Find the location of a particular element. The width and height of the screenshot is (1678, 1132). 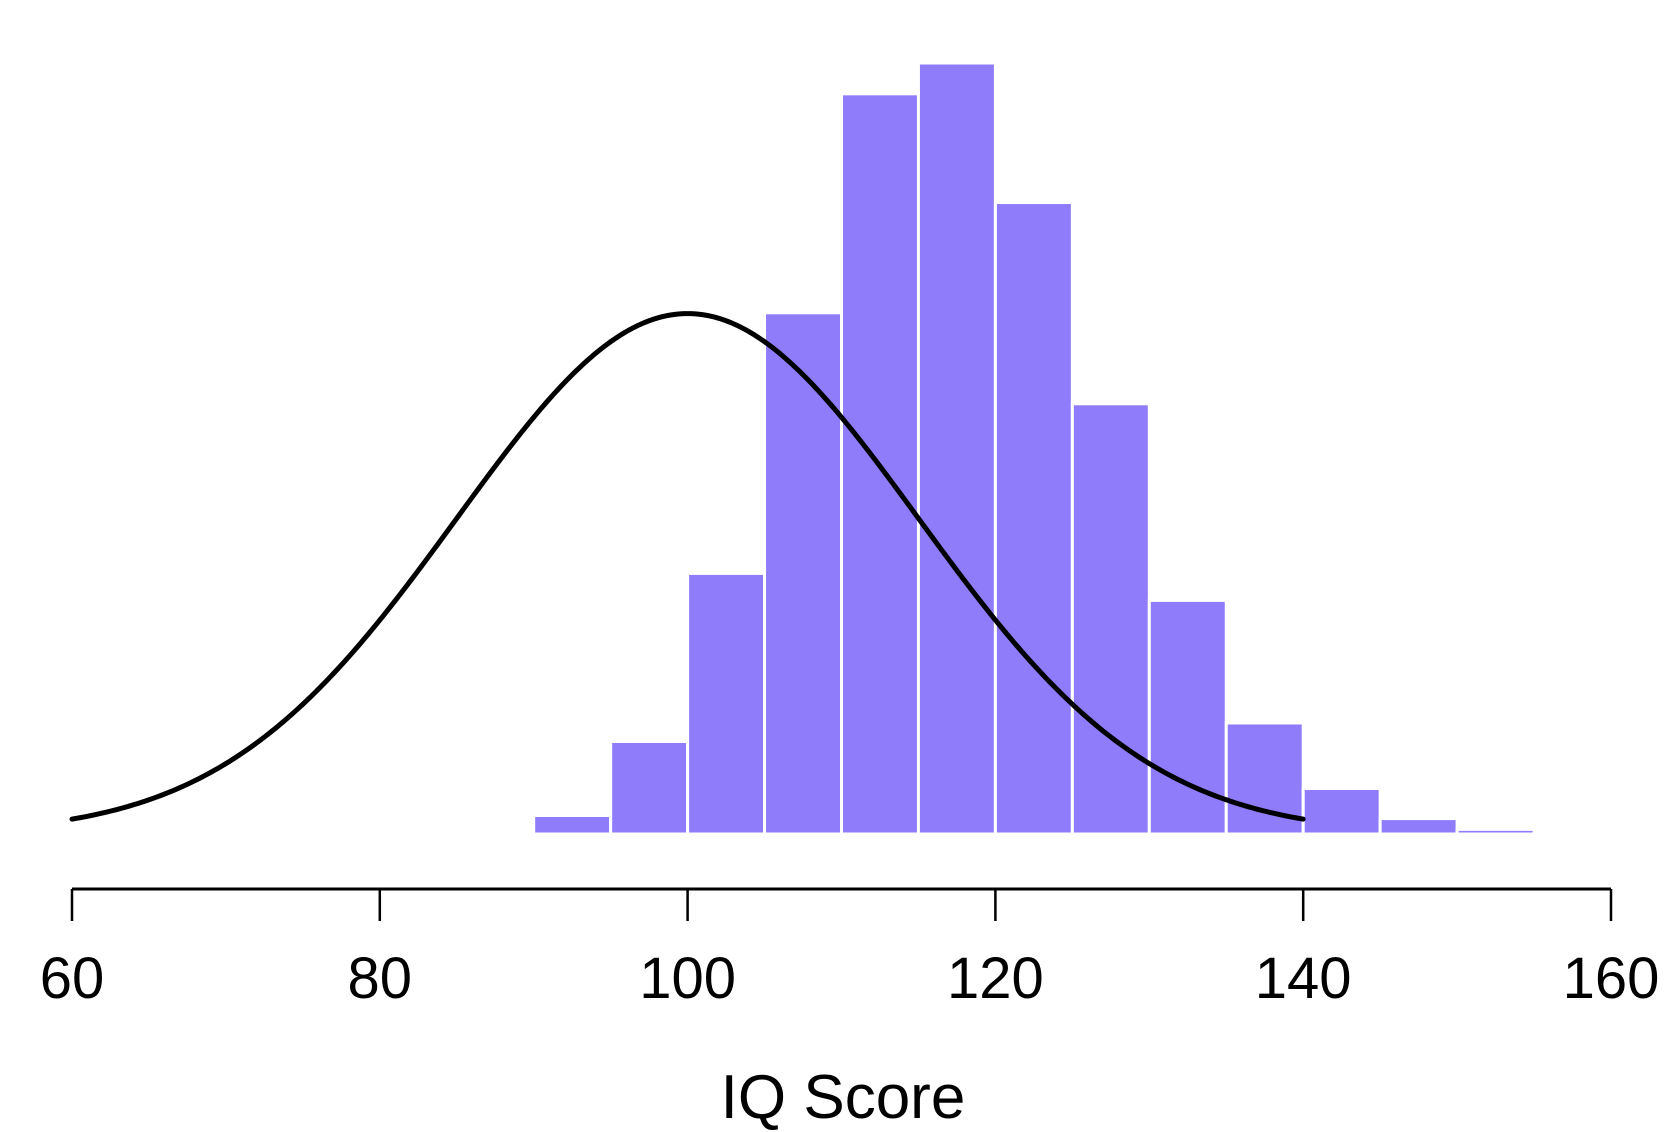

x-tick-label: 120 is located at coordinates (995, 978).